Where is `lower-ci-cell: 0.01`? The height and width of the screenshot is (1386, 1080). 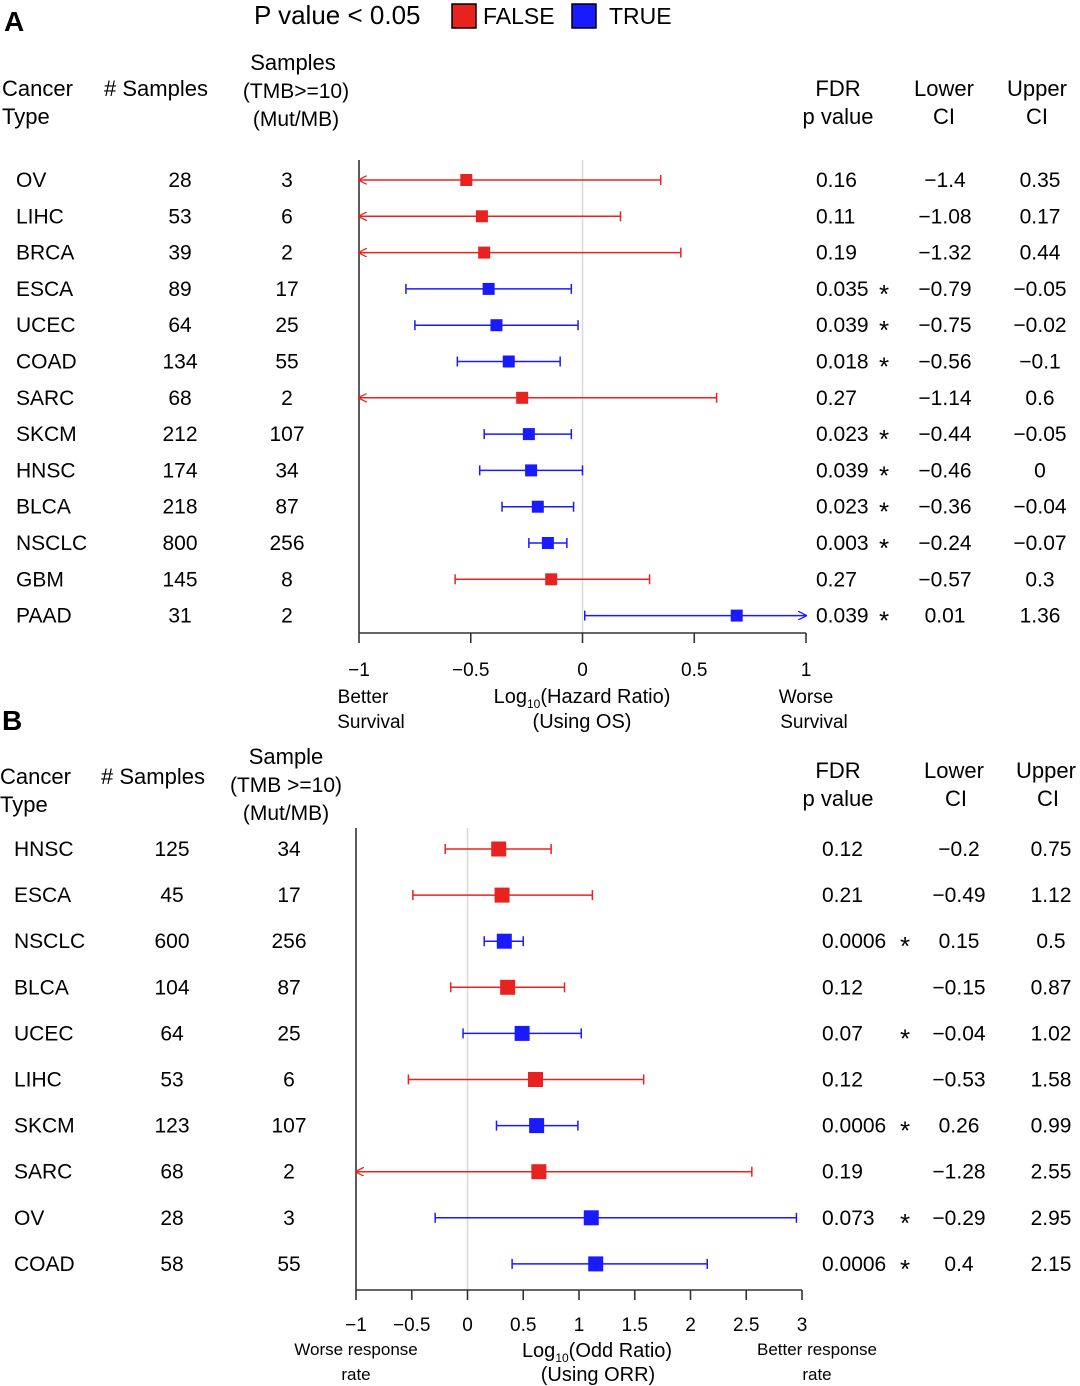 lower-ci-cell: 0.01 is located at coordinates (945, 616).